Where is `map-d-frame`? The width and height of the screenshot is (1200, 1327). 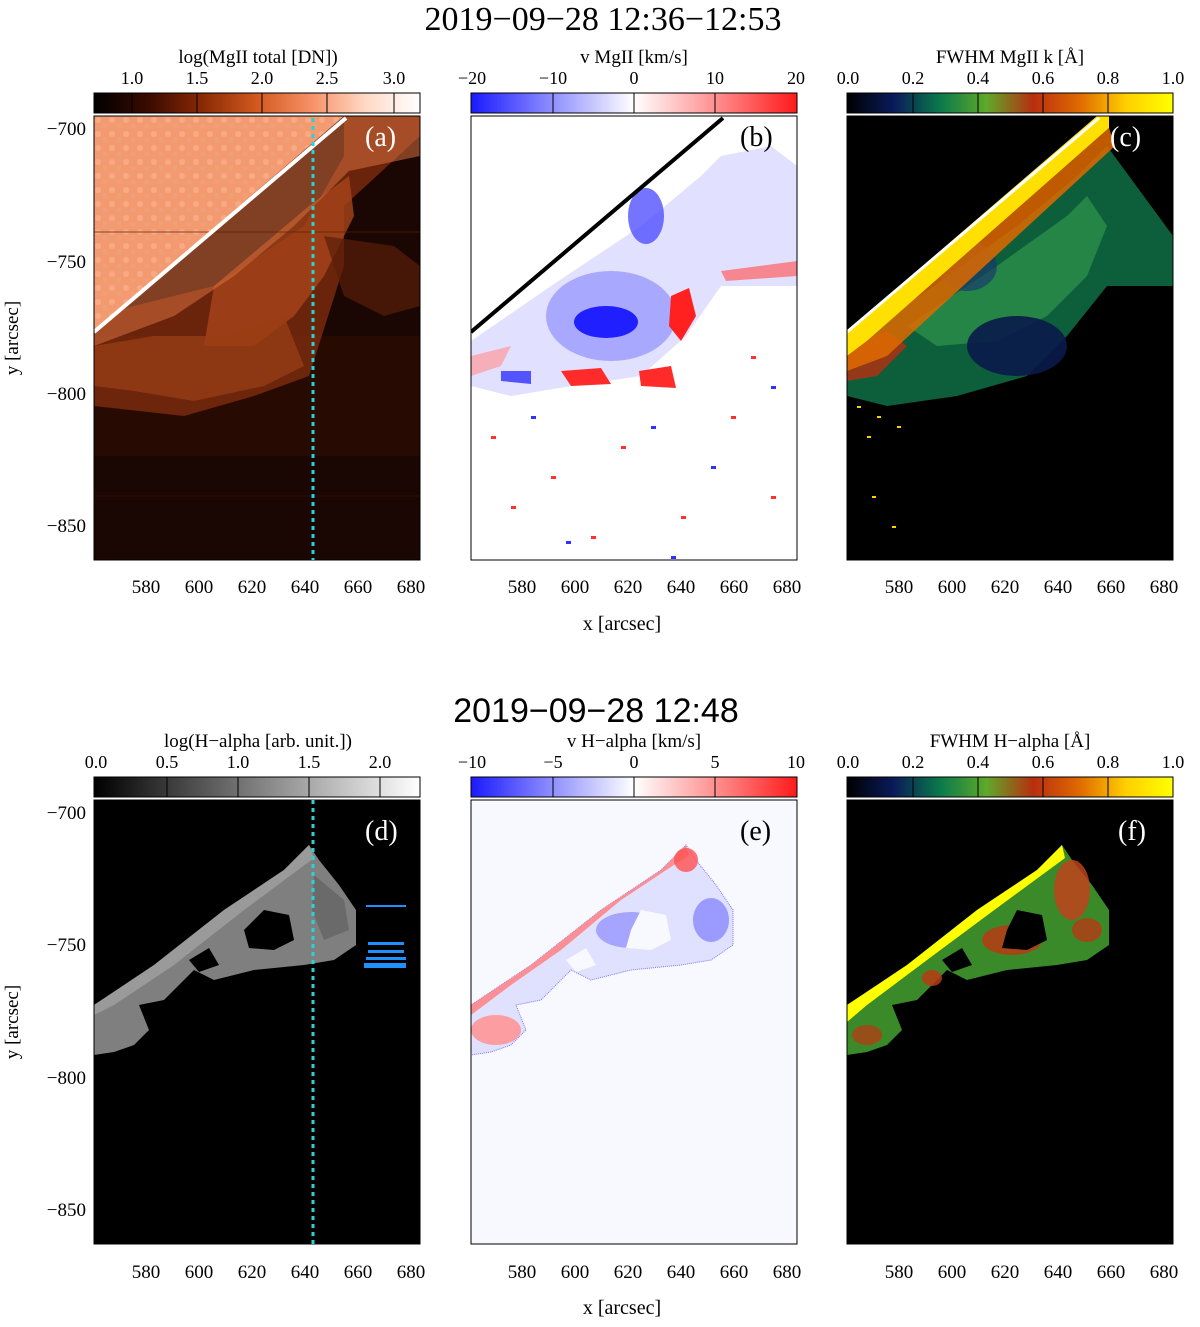 map-d-frame is located at coordinates (257, 1022).